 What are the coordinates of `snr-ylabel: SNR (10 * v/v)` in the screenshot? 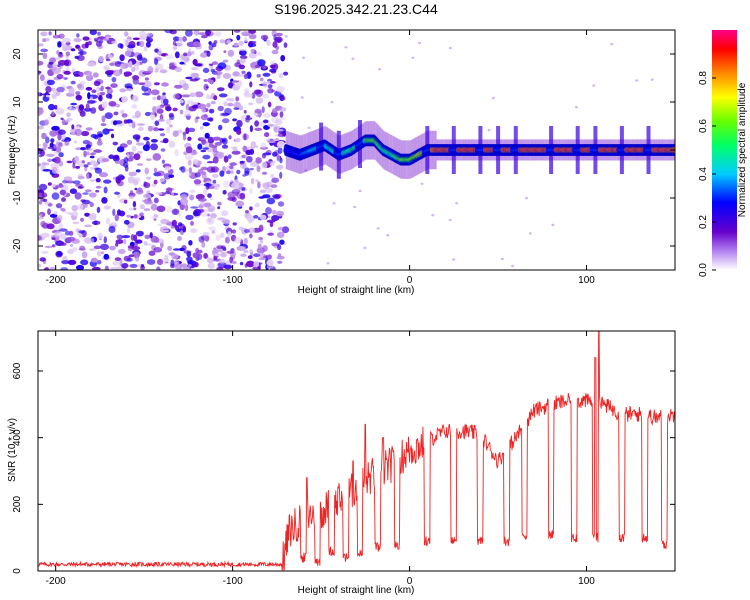 It's located at (12, 450).